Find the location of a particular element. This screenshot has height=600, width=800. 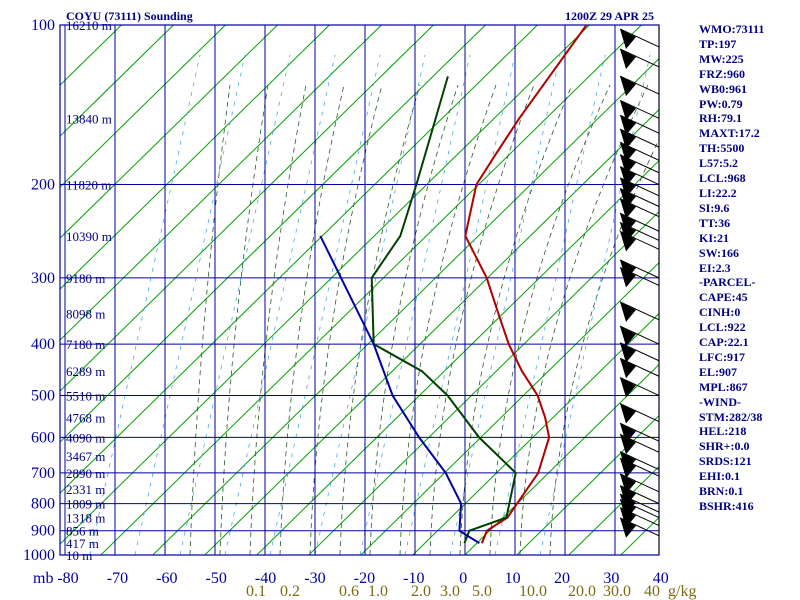

height-label: 4768 m is located at coordinates (85, 417).